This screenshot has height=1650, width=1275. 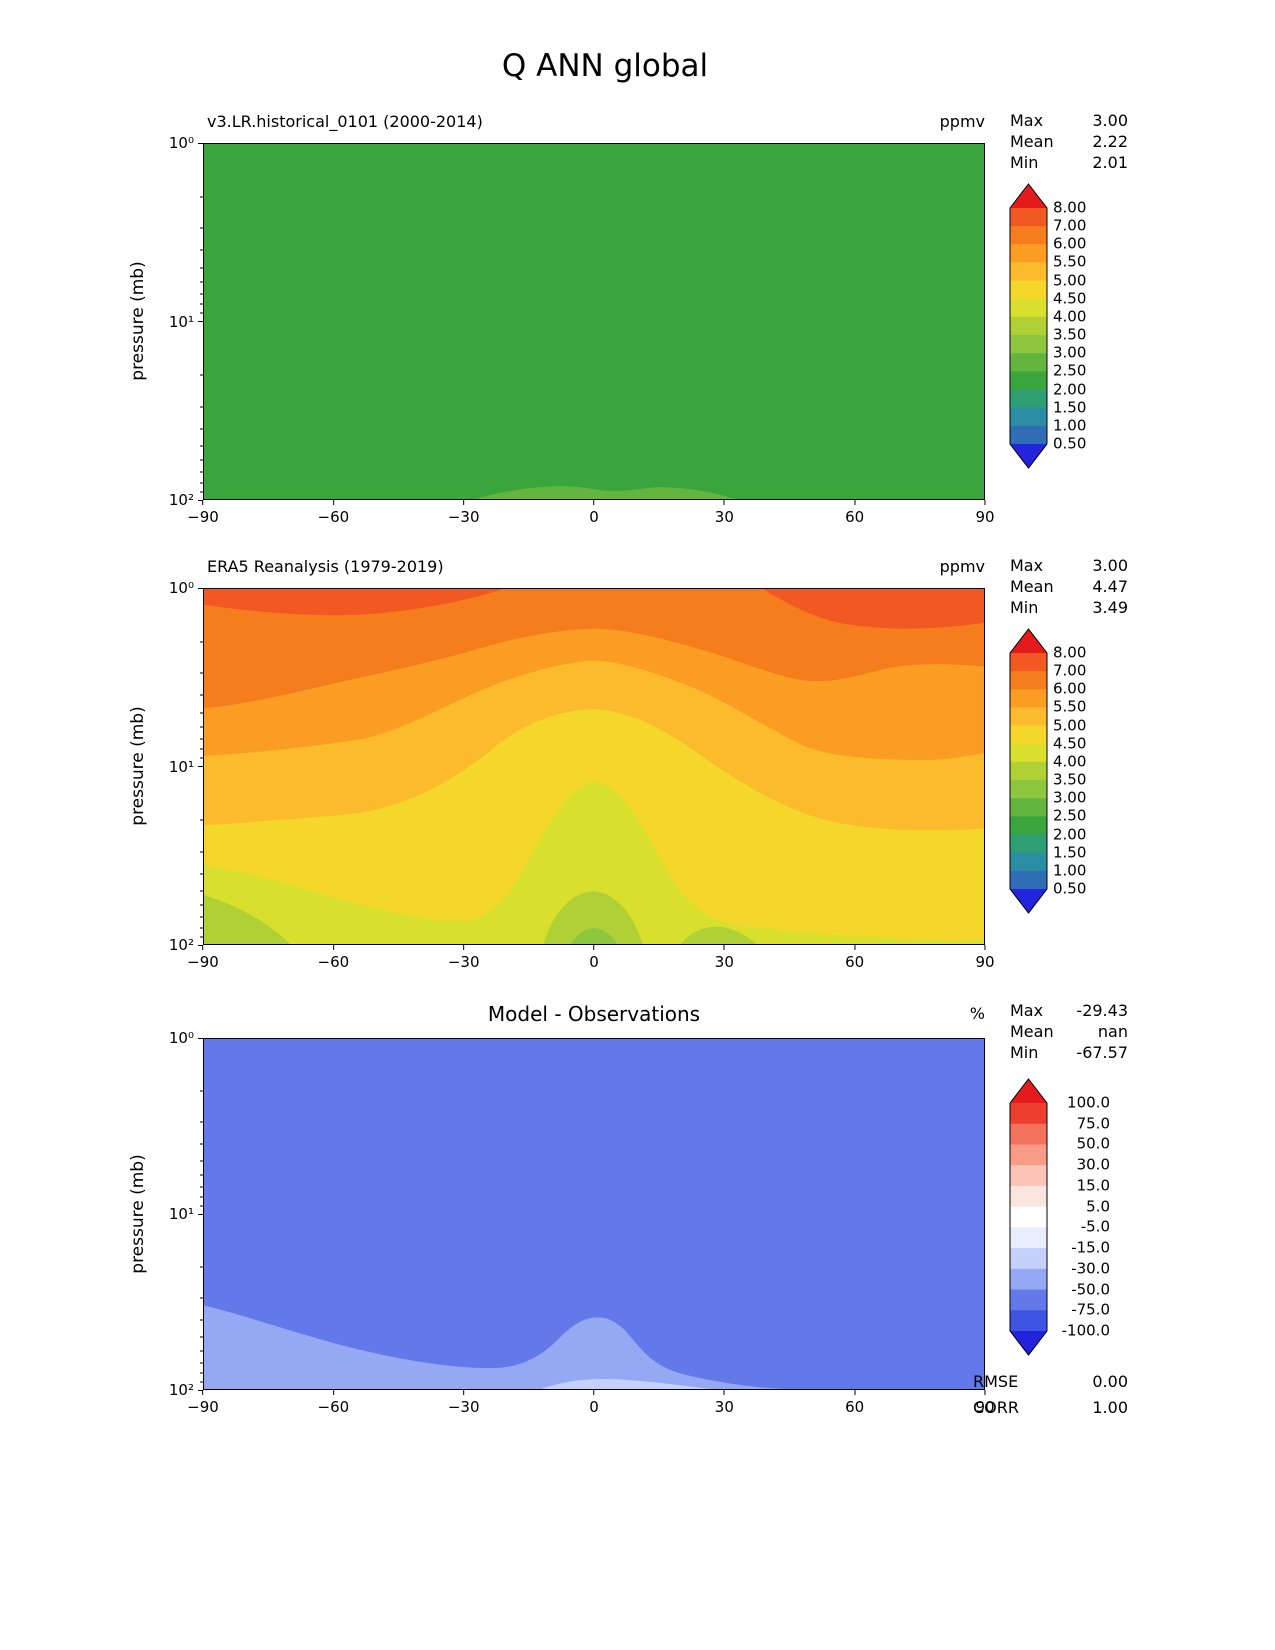 What do you see at coordinates (1070, 834) in the screenshot?
I see `colorbar-tick-label: 2.00` at bounding box center [1070, 834].